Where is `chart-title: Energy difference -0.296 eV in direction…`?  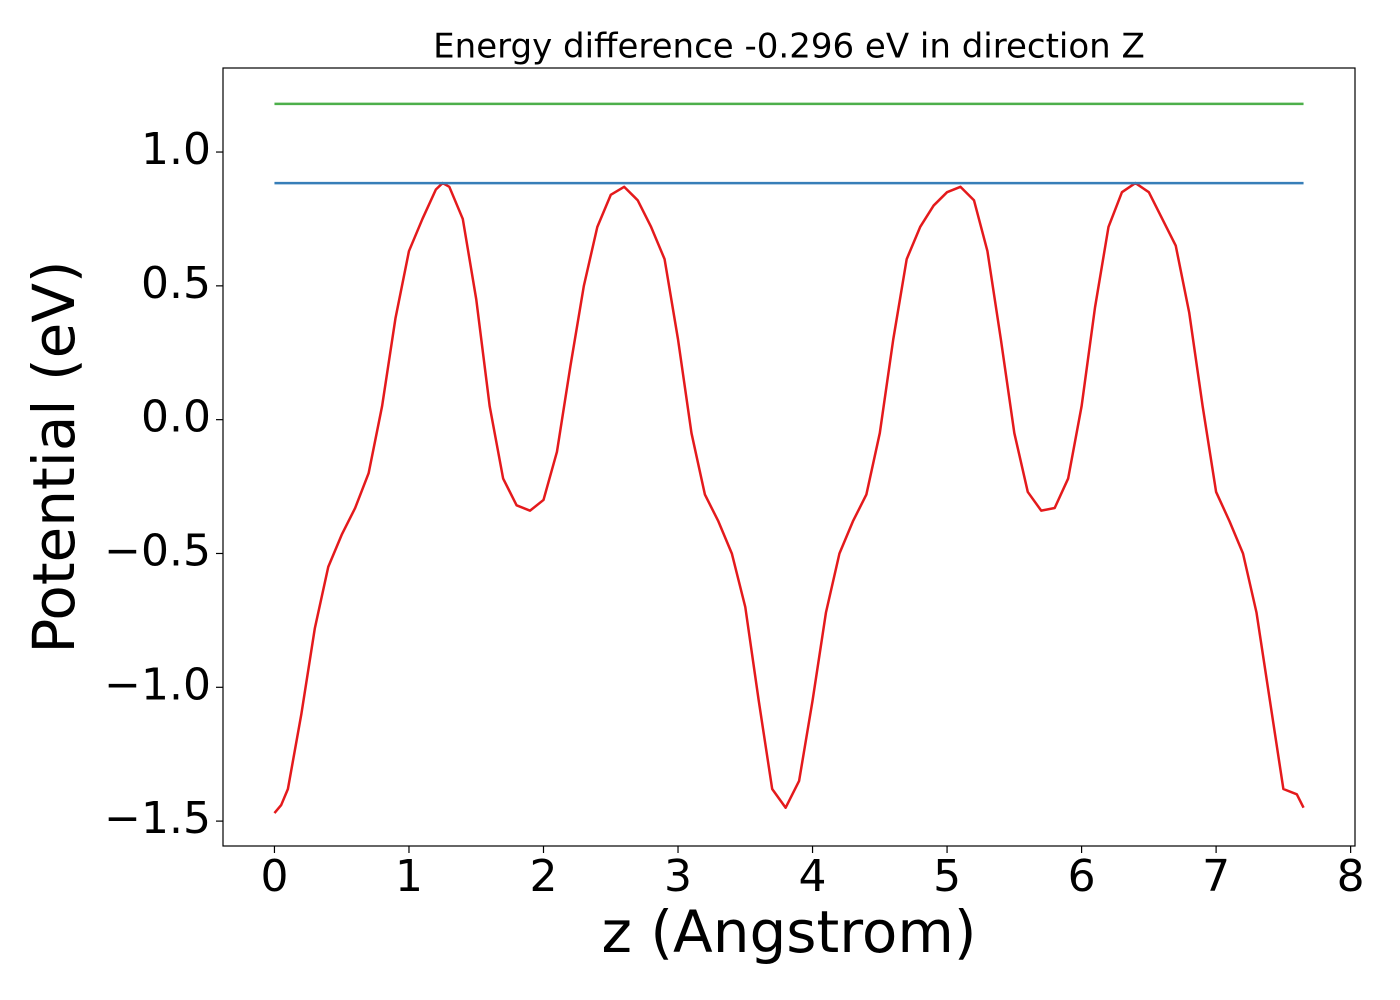 chart-title: Energy difference -0.296 eV in direction… is located at coordinates (789, 47).